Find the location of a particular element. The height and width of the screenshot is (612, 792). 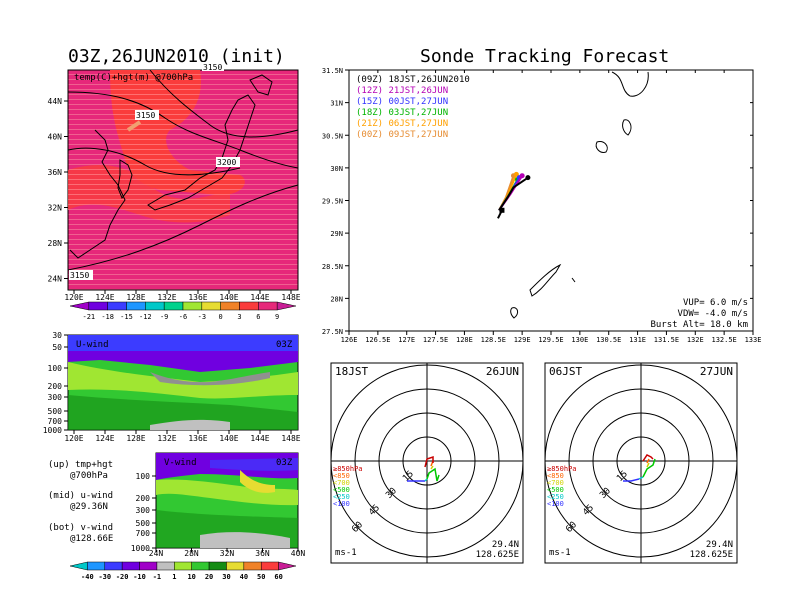

x-tick-label: 129E is located at coordinates (522, 340).